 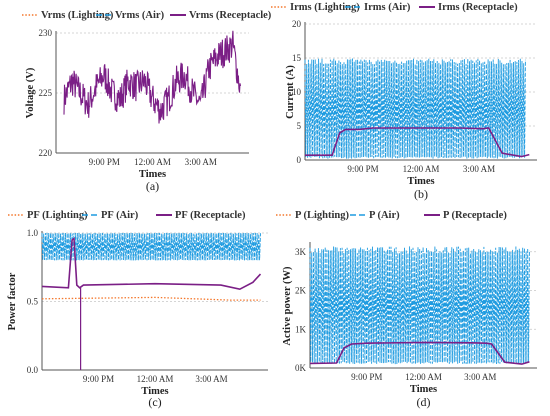 What do you see at coordinates (46, 153) in the screenshot?
I see `y-tick-label: 220` at bounding box center [46, 153].